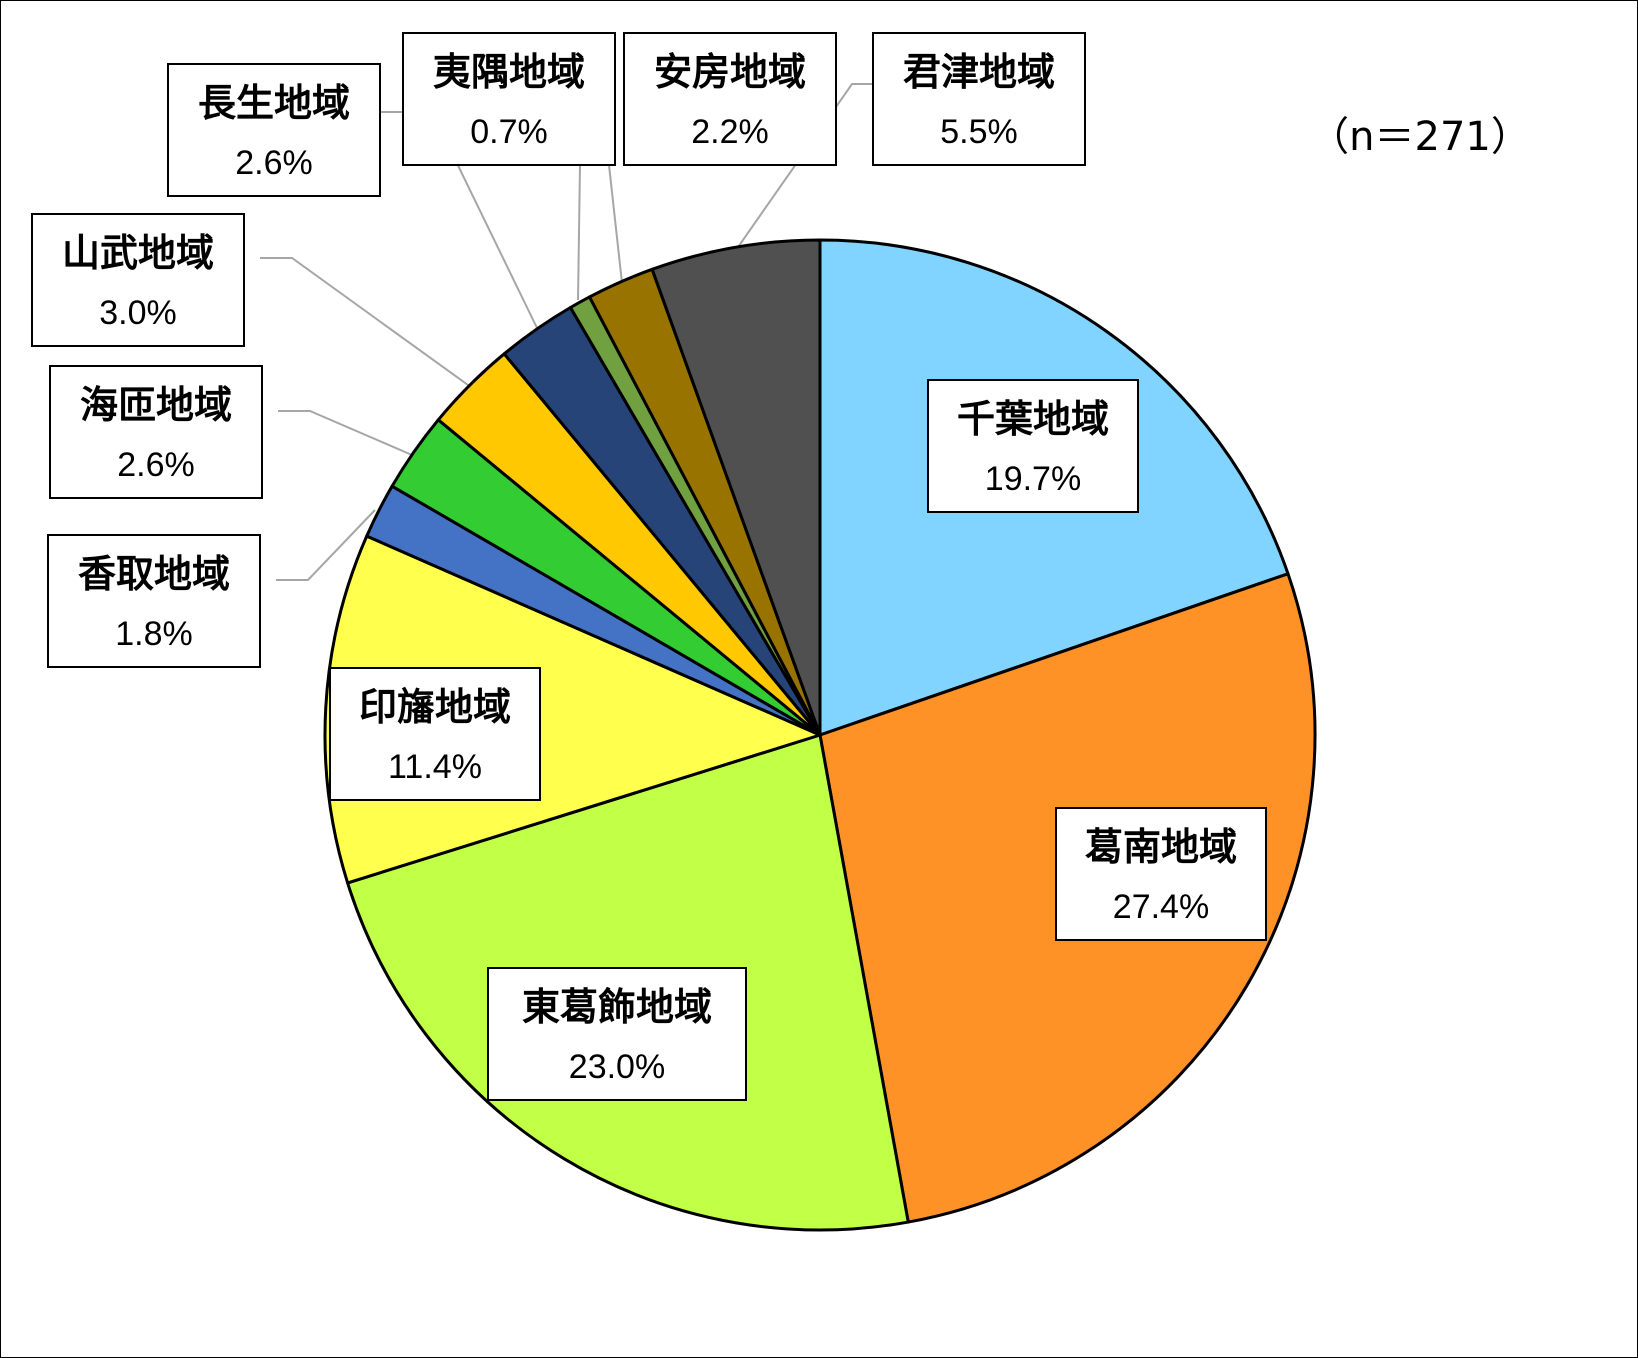 Image resolution: width=1638 pixels, height=1358 pixels. I want to click on slice-label-1: 千葉地域 19.7%, so click(1033, 446).